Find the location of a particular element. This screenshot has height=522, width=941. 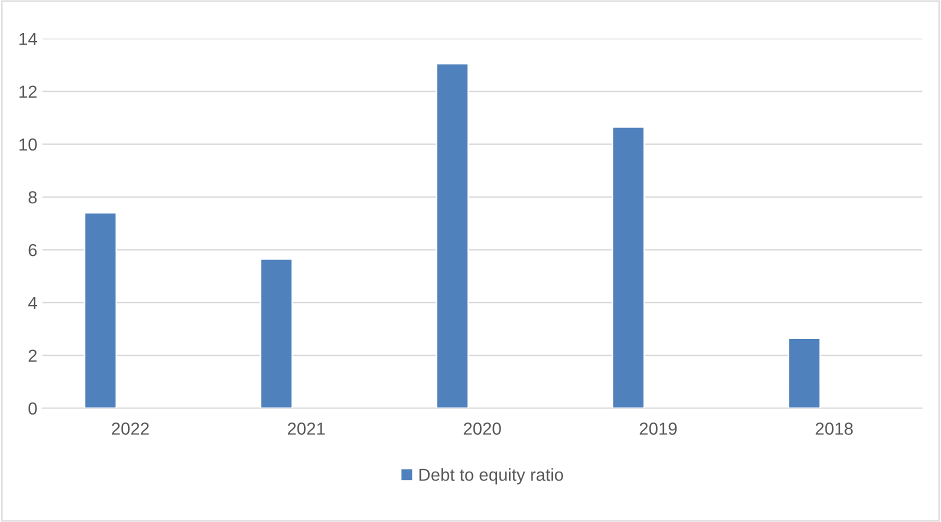

y-tick-label: 8 is located at coordinates (32, 197).